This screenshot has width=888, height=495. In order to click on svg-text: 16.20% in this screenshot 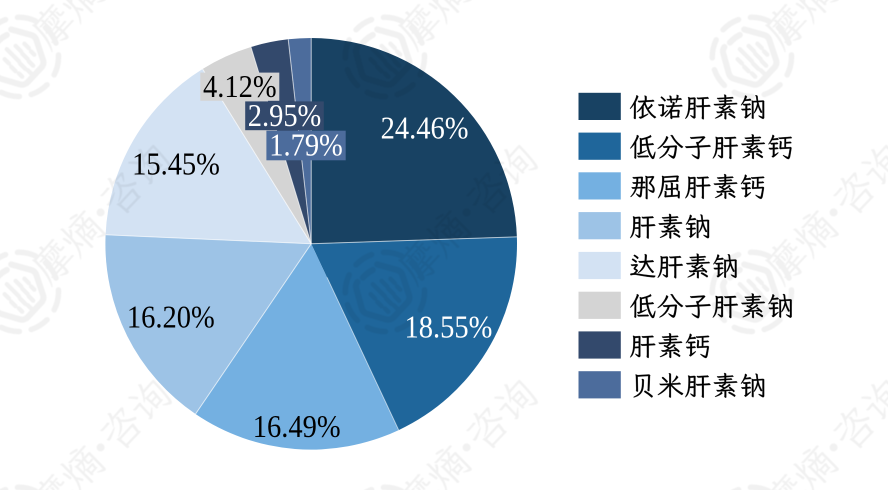, I will do `click(171, 317)`.